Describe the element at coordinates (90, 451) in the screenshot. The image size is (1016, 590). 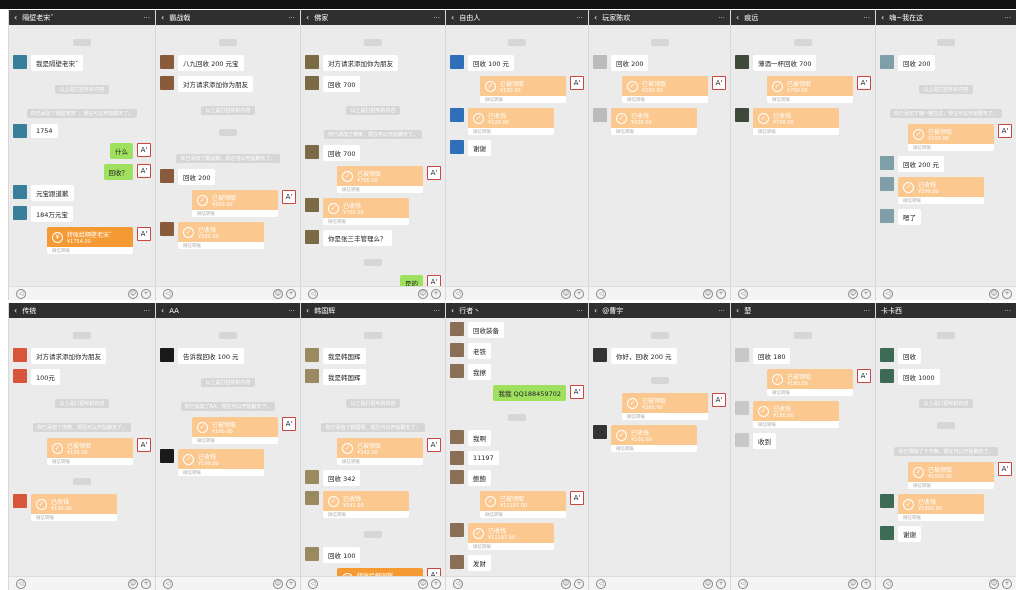
I see `transfer-card: ✓ 已被领取 ¥100.00 微信转账` at that location.